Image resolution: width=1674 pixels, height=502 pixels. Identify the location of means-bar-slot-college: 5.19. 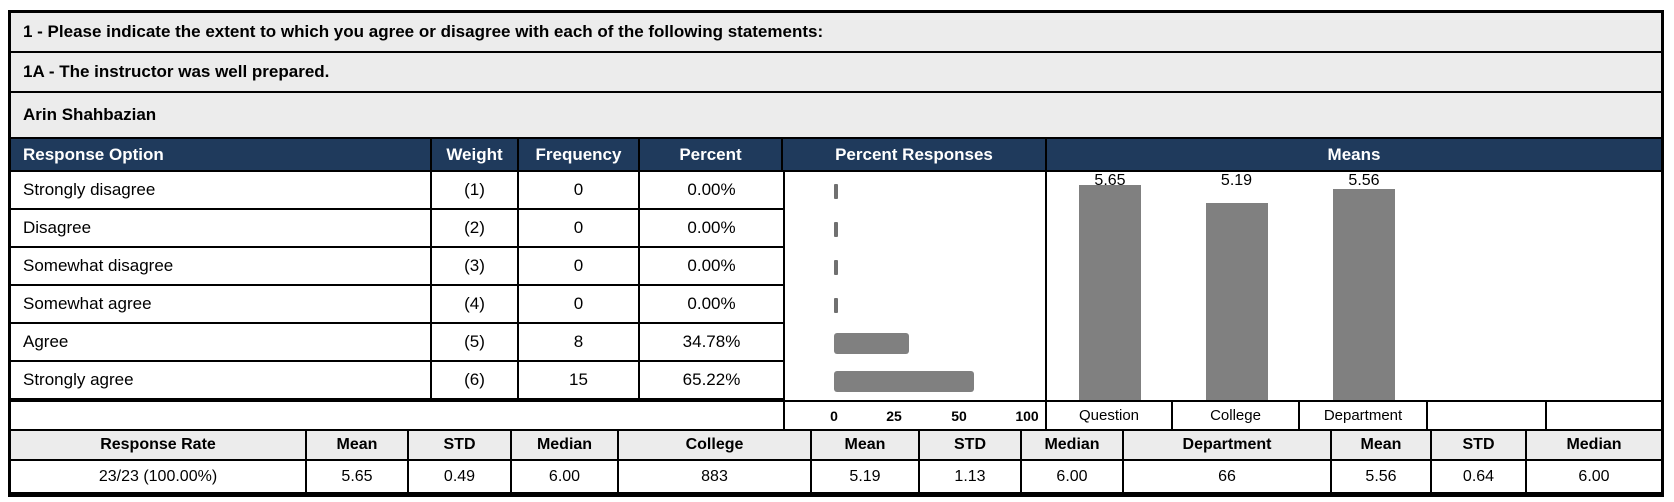
(1236, 286).